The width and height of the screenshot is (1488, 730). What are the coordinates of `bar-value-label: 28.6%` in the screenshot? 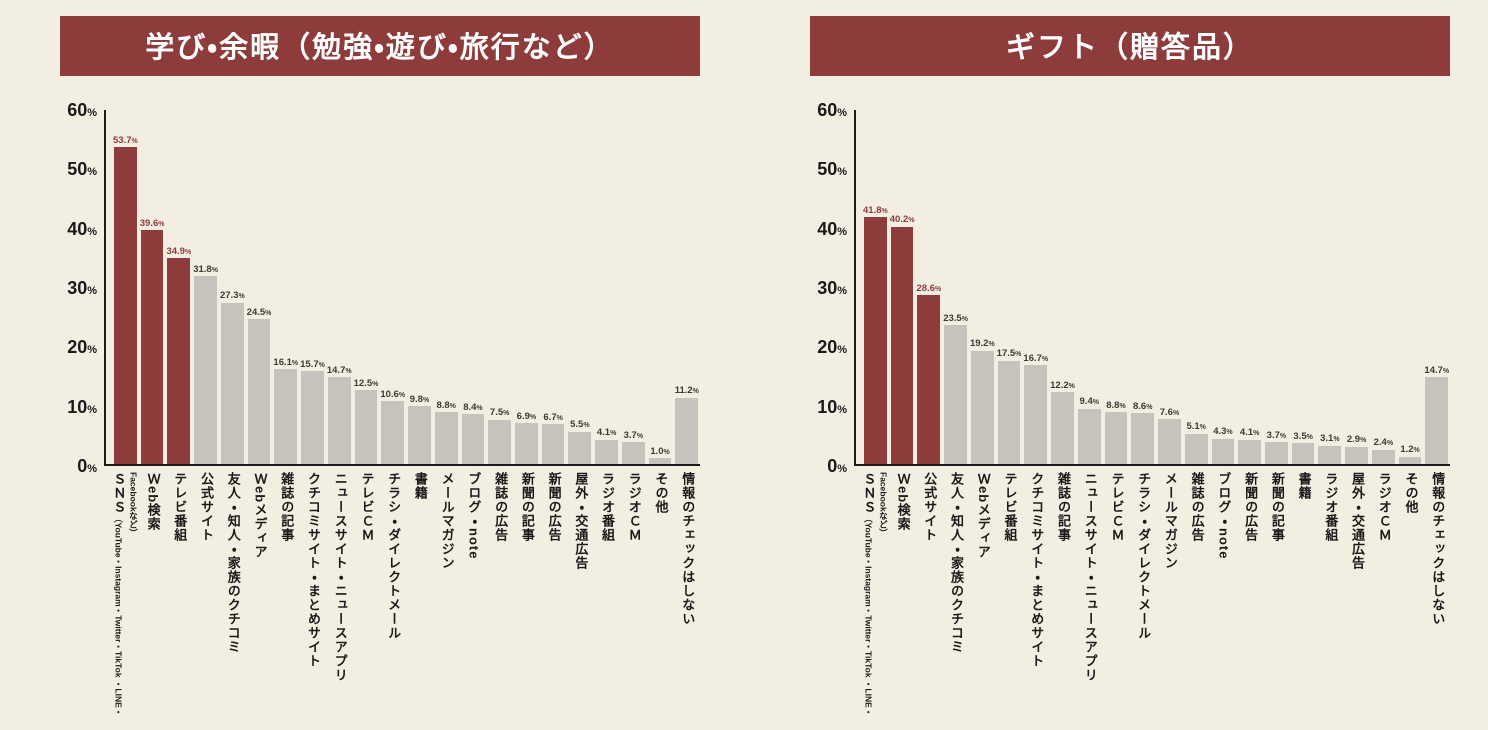 It's located at (929, 288).